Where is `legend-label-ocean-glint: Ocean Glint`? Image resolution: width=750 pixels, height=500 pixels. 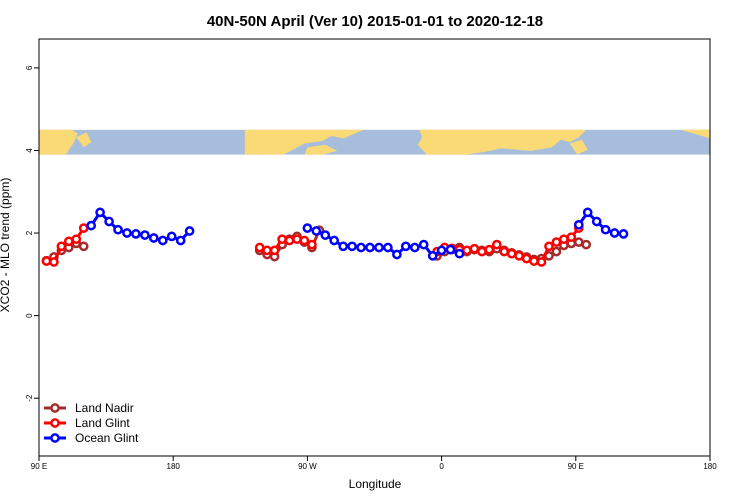
legend-label-ocean-glint: Ocean Glint is located at coordinates (107, 438).